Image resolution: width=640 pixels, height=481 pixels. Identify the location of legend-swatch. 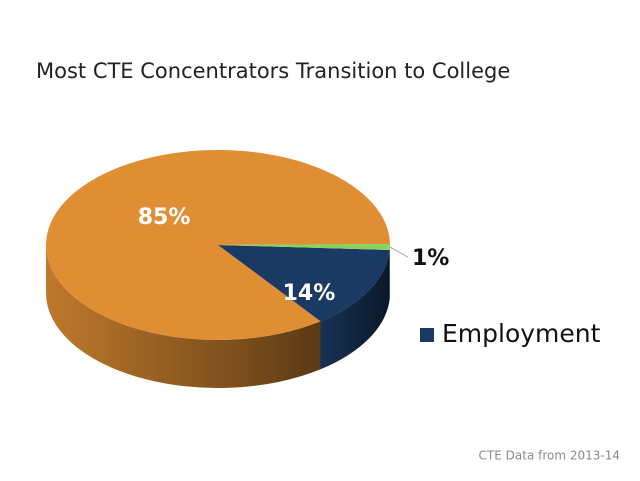
(427, 335).